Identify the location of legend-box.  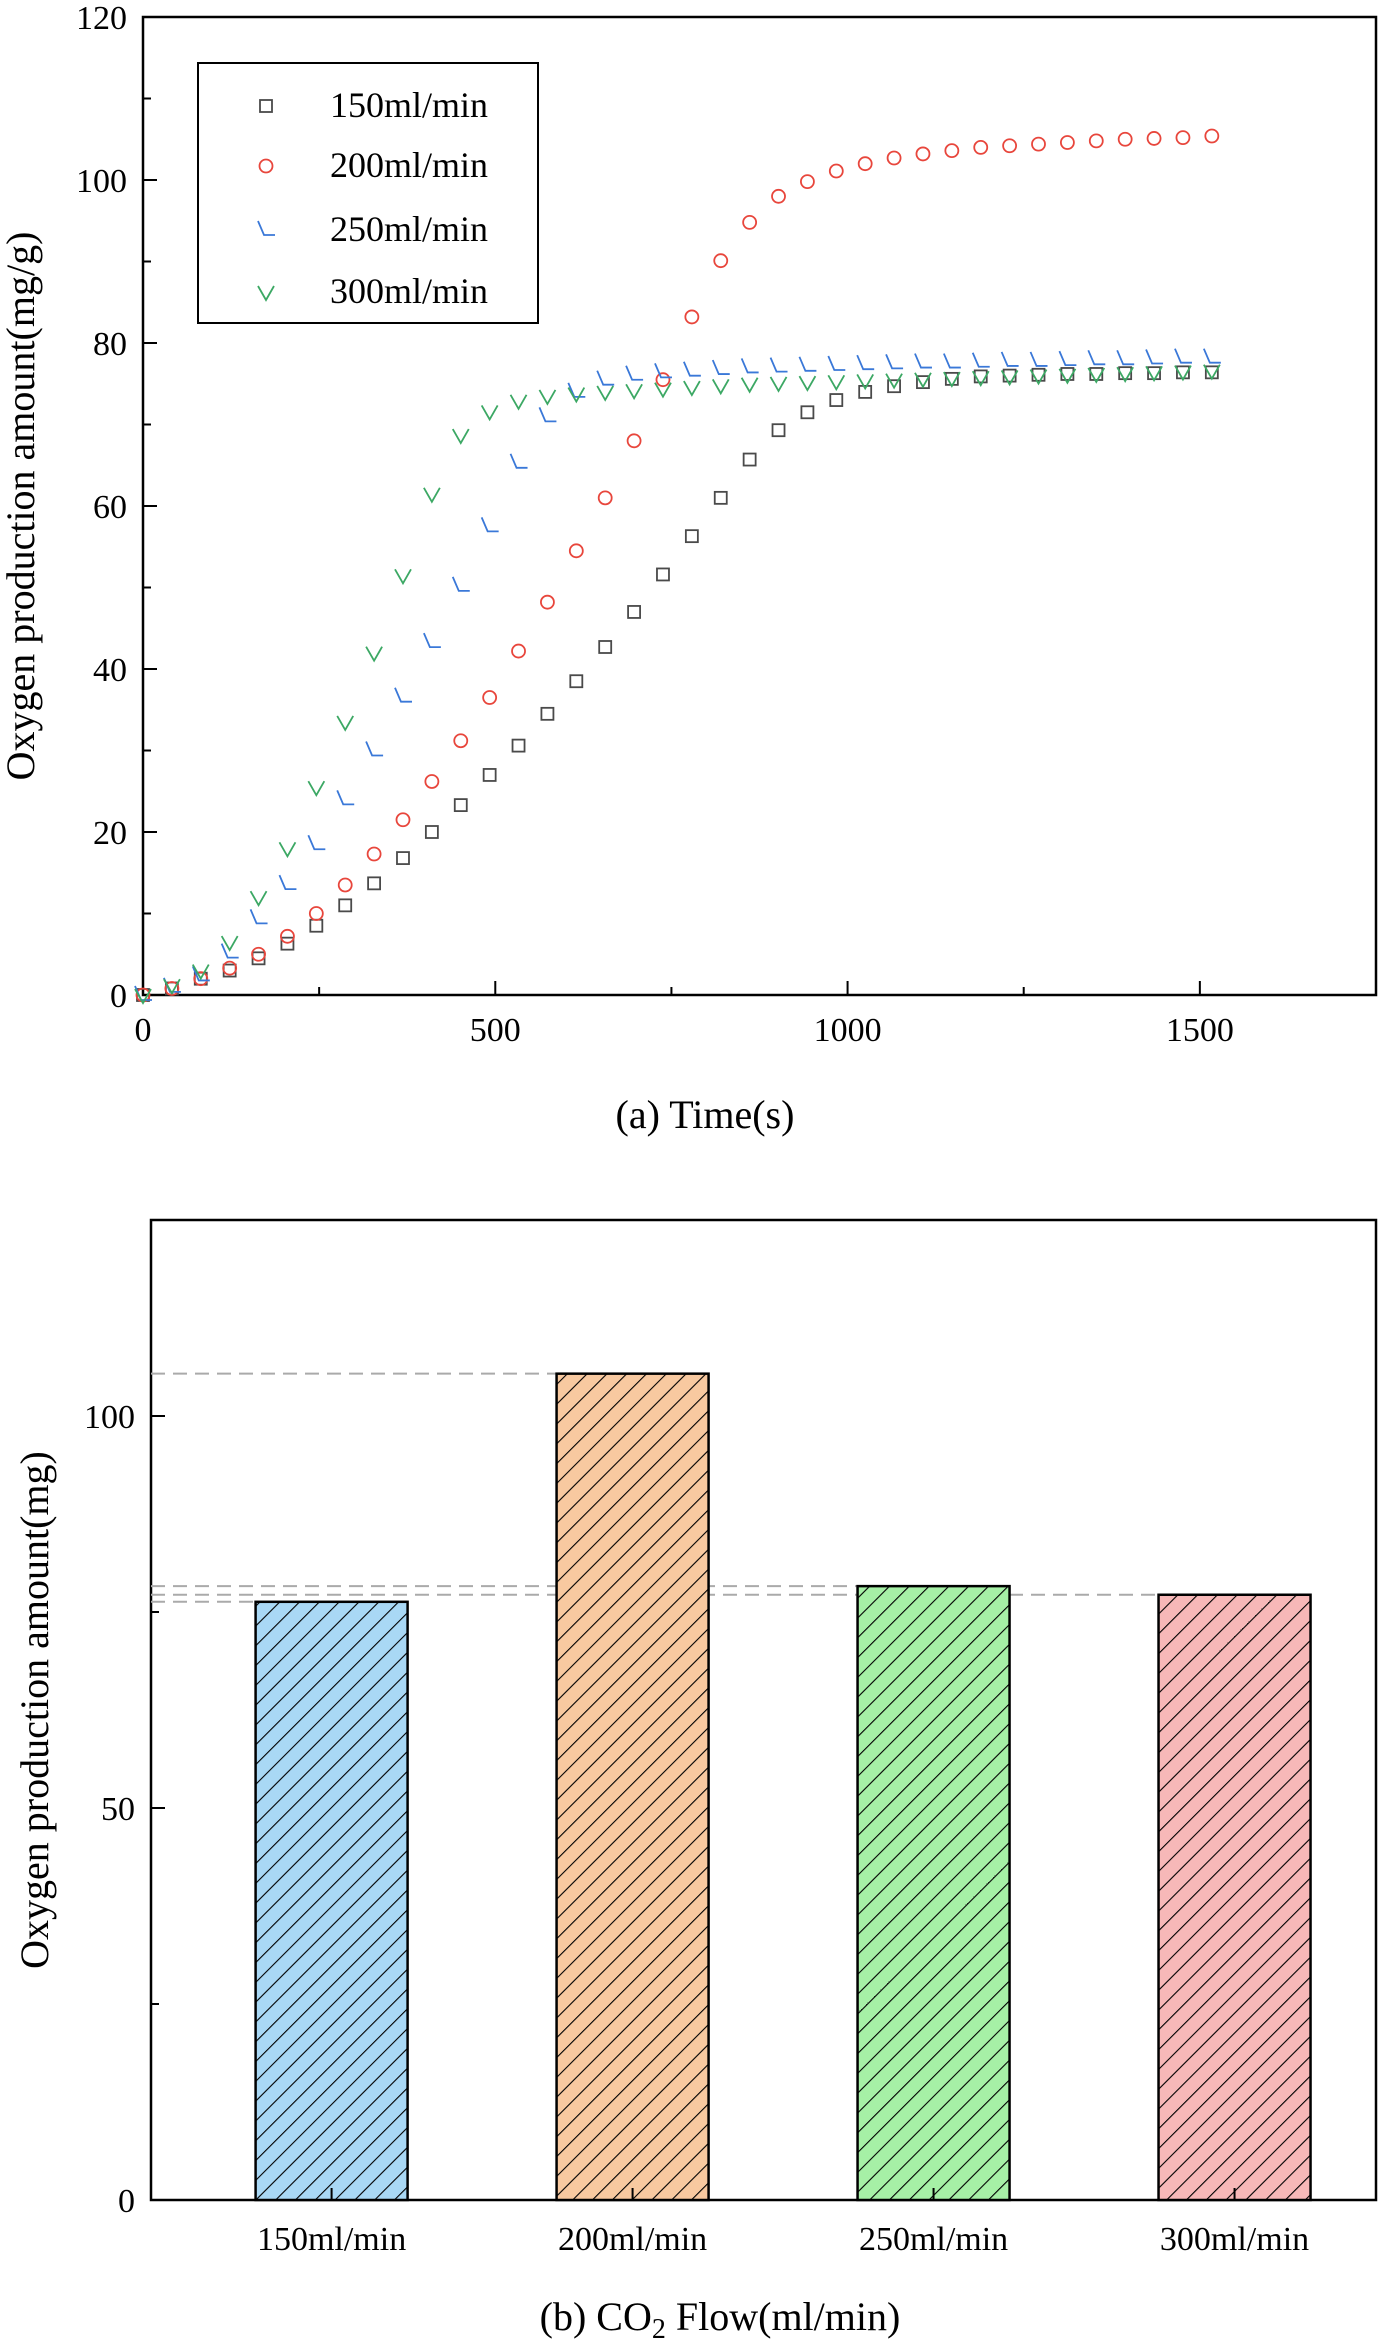
(368, 193).